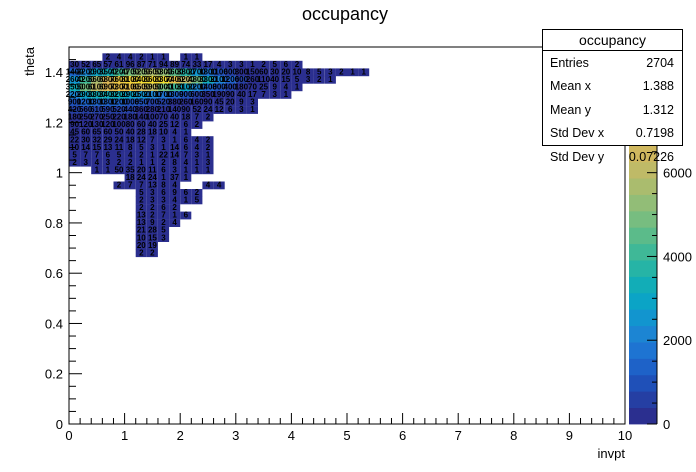 The height and width of the screenshot is (472, 696). What do you see at coordinates (263, 87) in the screenshot?
I see `cell-value-label: 25` at bounding box center [263, 87].